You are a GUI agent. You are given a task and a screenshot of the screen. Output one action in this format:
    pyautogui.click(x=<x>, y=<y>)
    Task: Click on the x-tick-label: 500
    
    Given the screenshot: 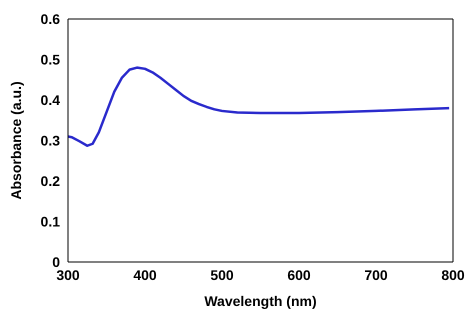 What is the action you would take?
    pyautogui.click(x=222, y=274)
    